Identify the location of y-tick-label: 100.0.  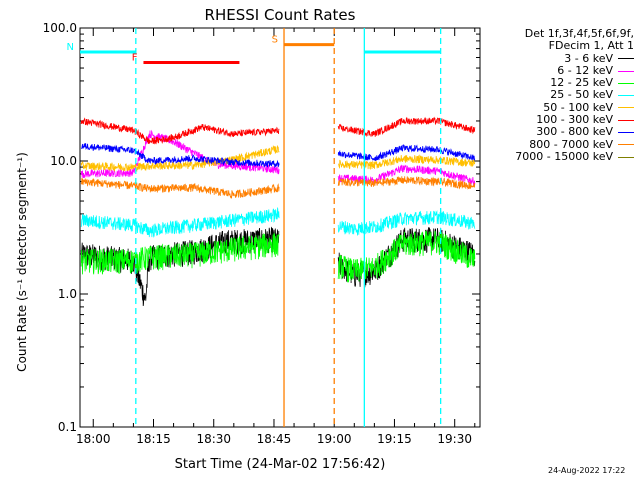
(60, 28).